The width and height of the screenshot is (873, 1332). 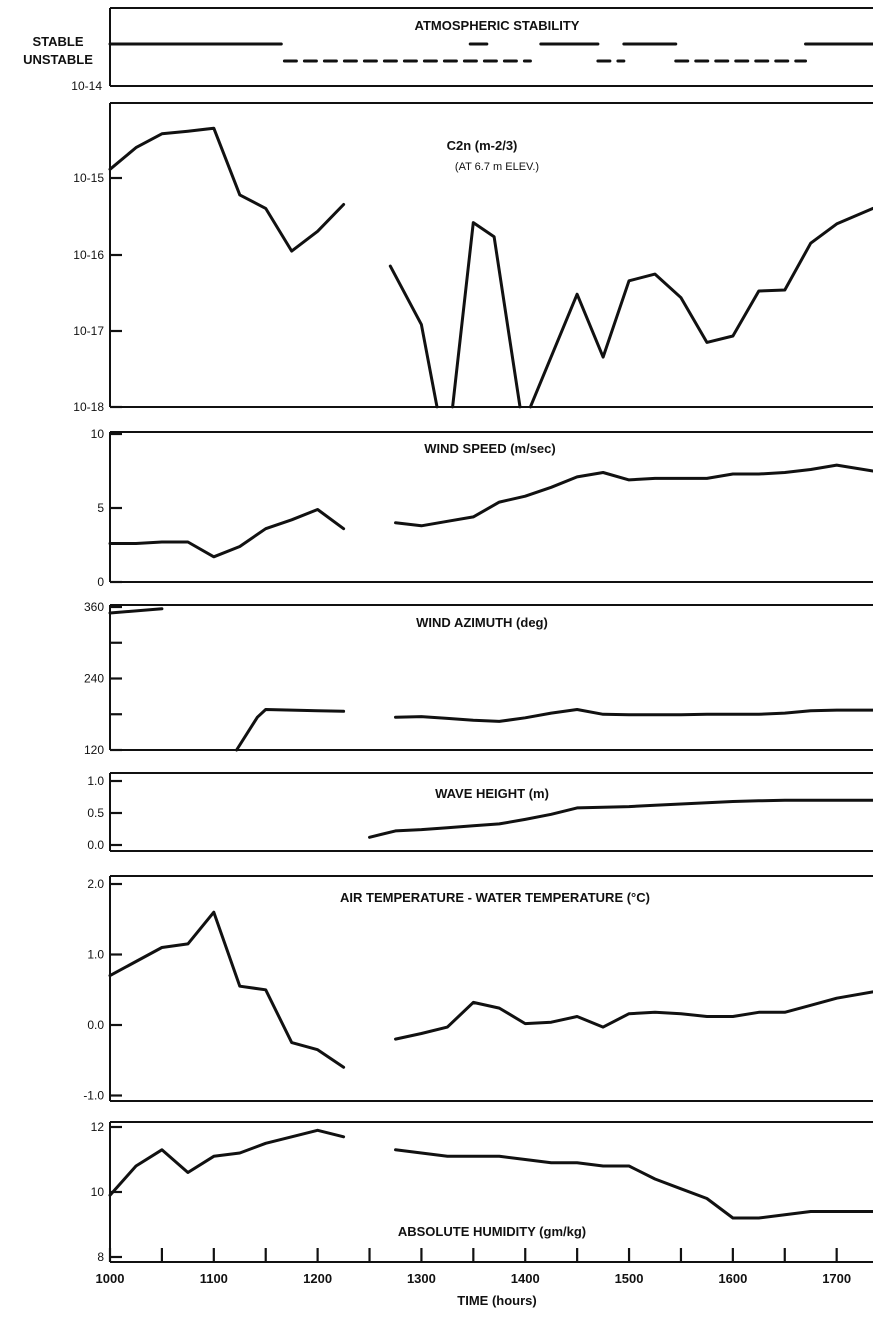 I want to click on panel-5-ytick-label-0: -1.0, so click(x=93, y=1096).